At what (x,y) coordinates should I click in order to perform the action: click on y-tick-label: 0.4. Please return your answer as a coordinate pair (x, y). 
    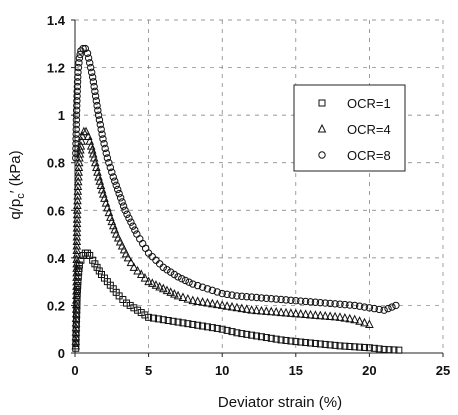
    Looking at the image, I should click on (56, 258).